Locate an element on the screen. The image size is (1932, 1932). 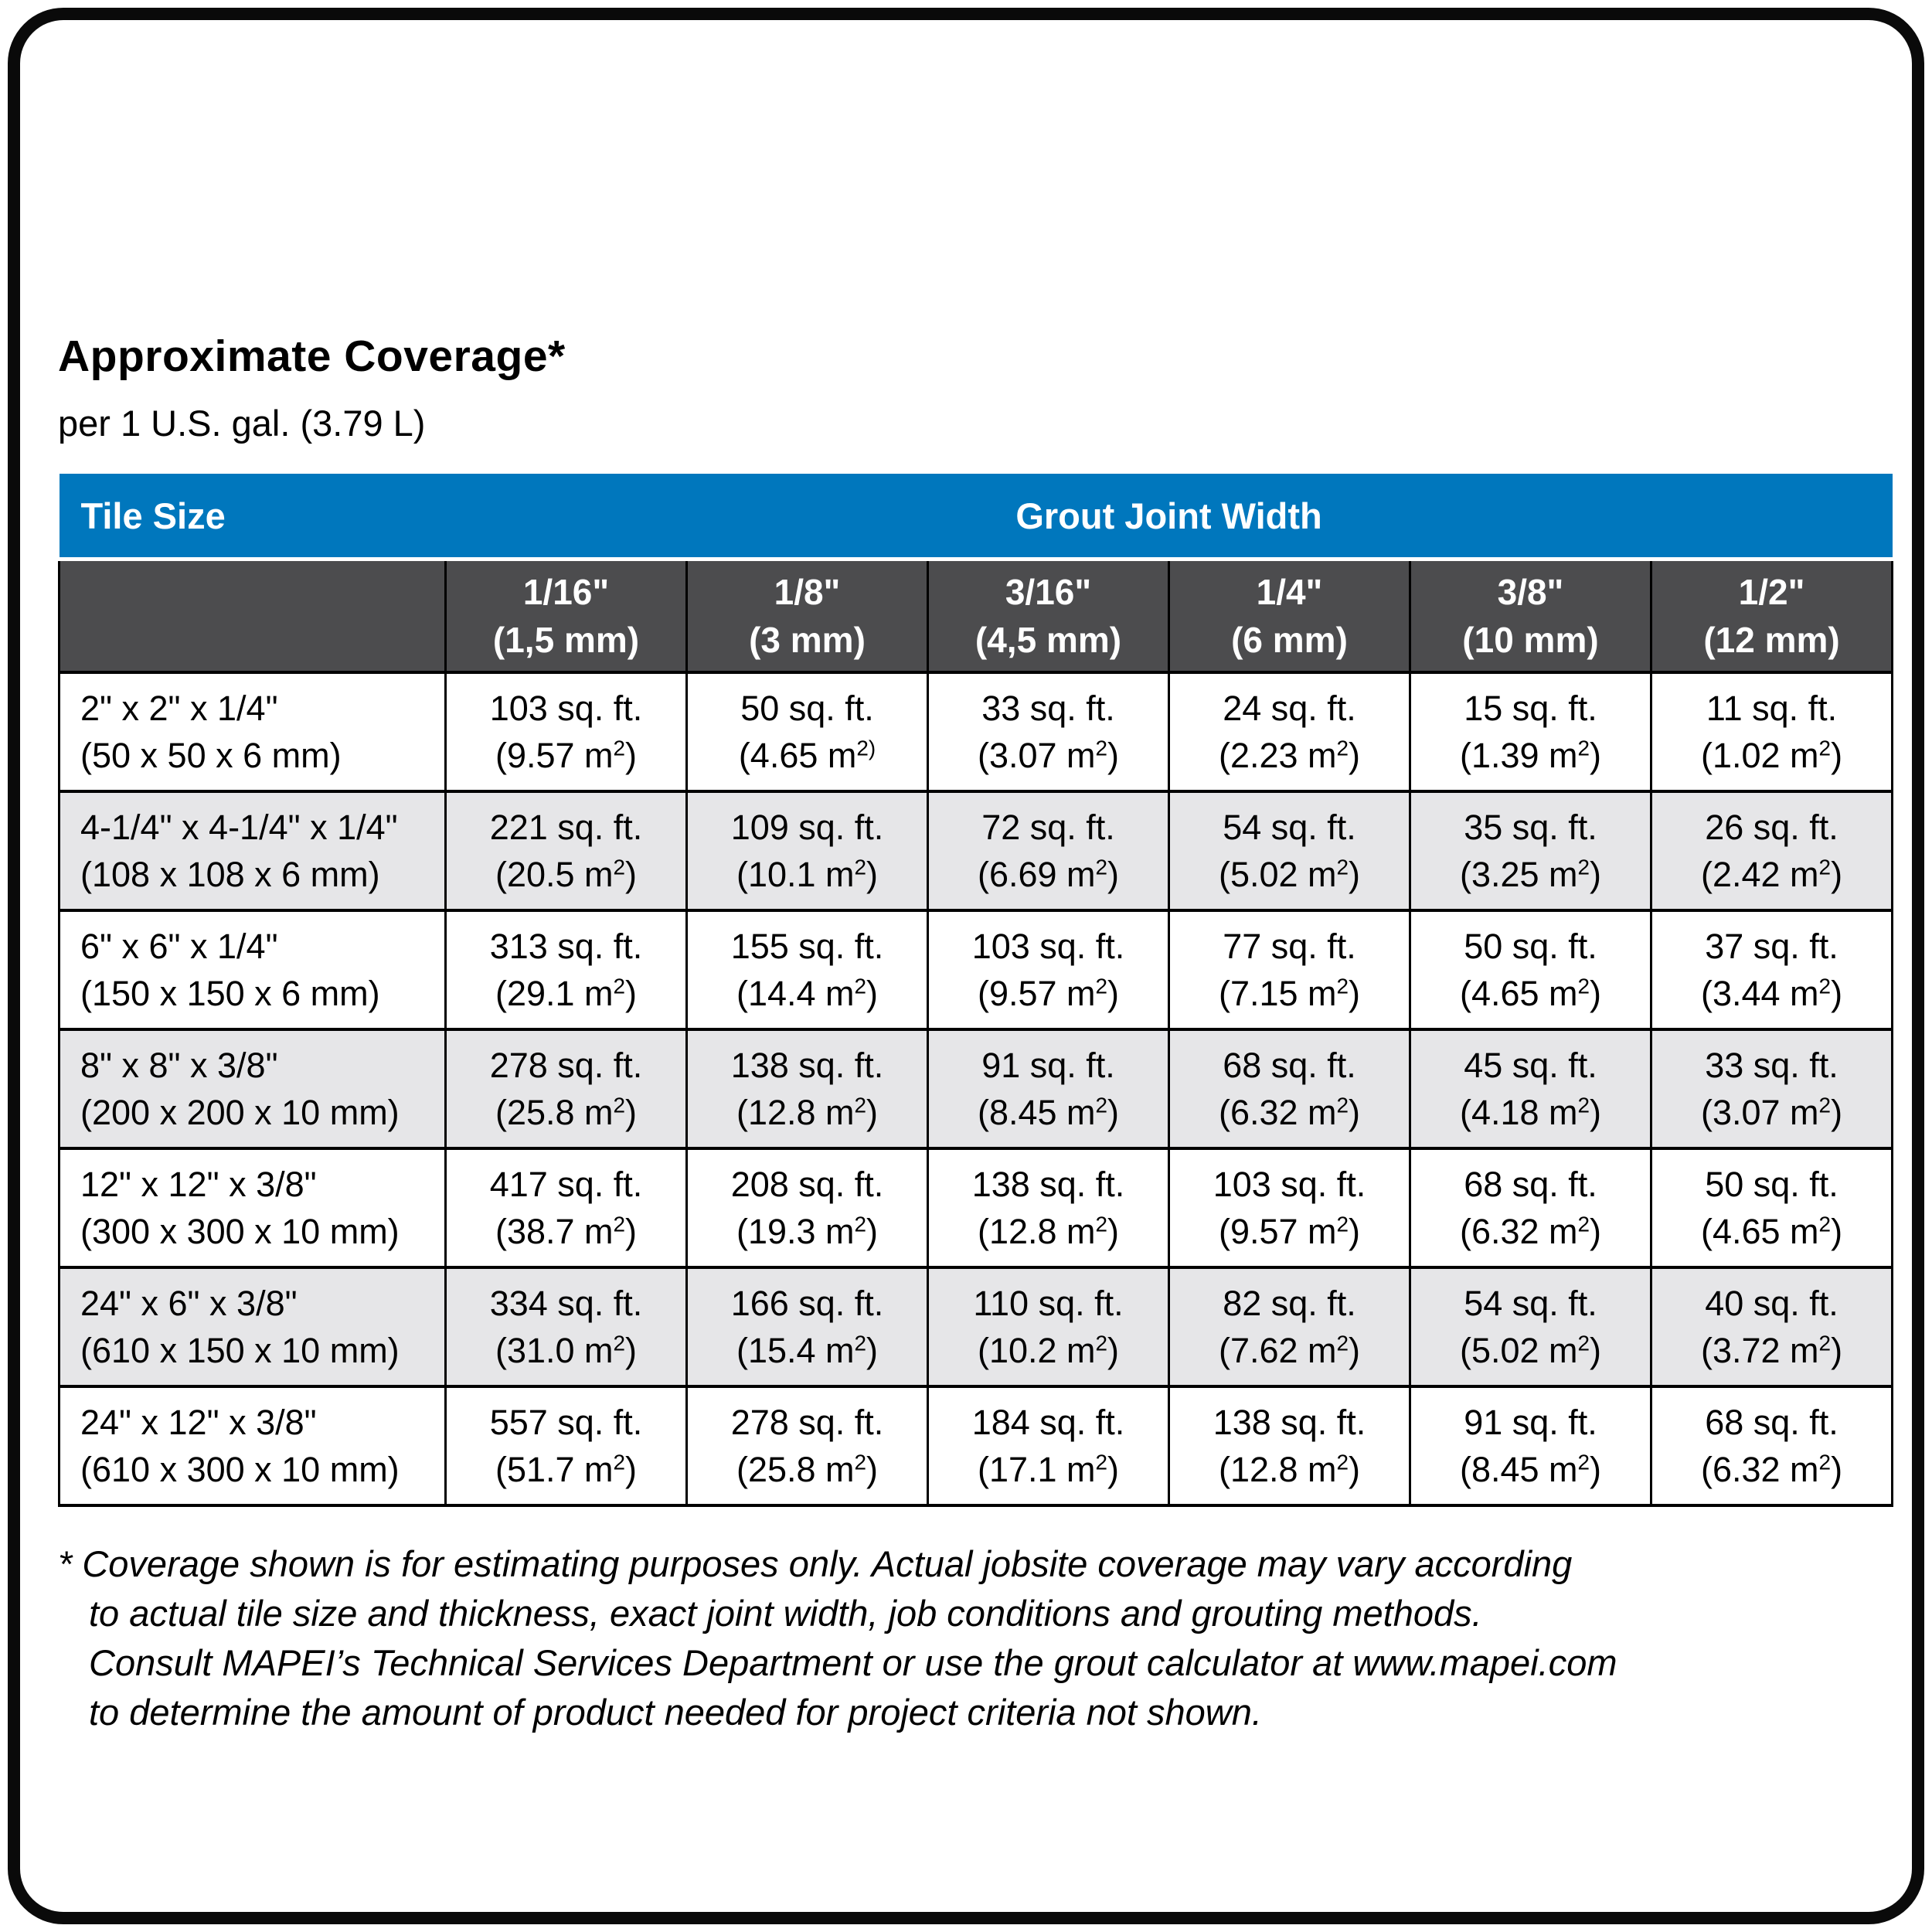
joint-width-header-cell: 3/8" (10 mm) is located at coordinates (1531, 617).